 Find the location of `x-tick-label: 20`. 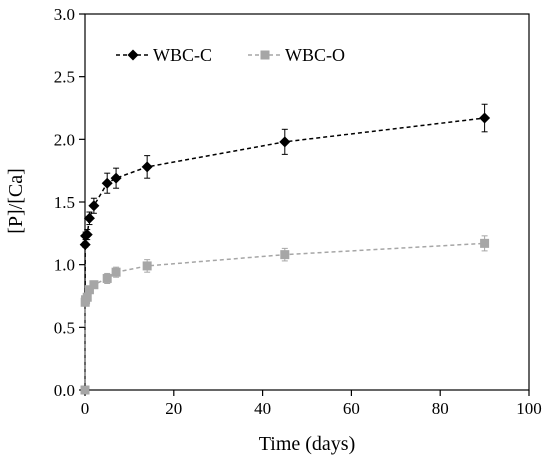

x-tick-label: 20 is located at coordinates (173, 408).